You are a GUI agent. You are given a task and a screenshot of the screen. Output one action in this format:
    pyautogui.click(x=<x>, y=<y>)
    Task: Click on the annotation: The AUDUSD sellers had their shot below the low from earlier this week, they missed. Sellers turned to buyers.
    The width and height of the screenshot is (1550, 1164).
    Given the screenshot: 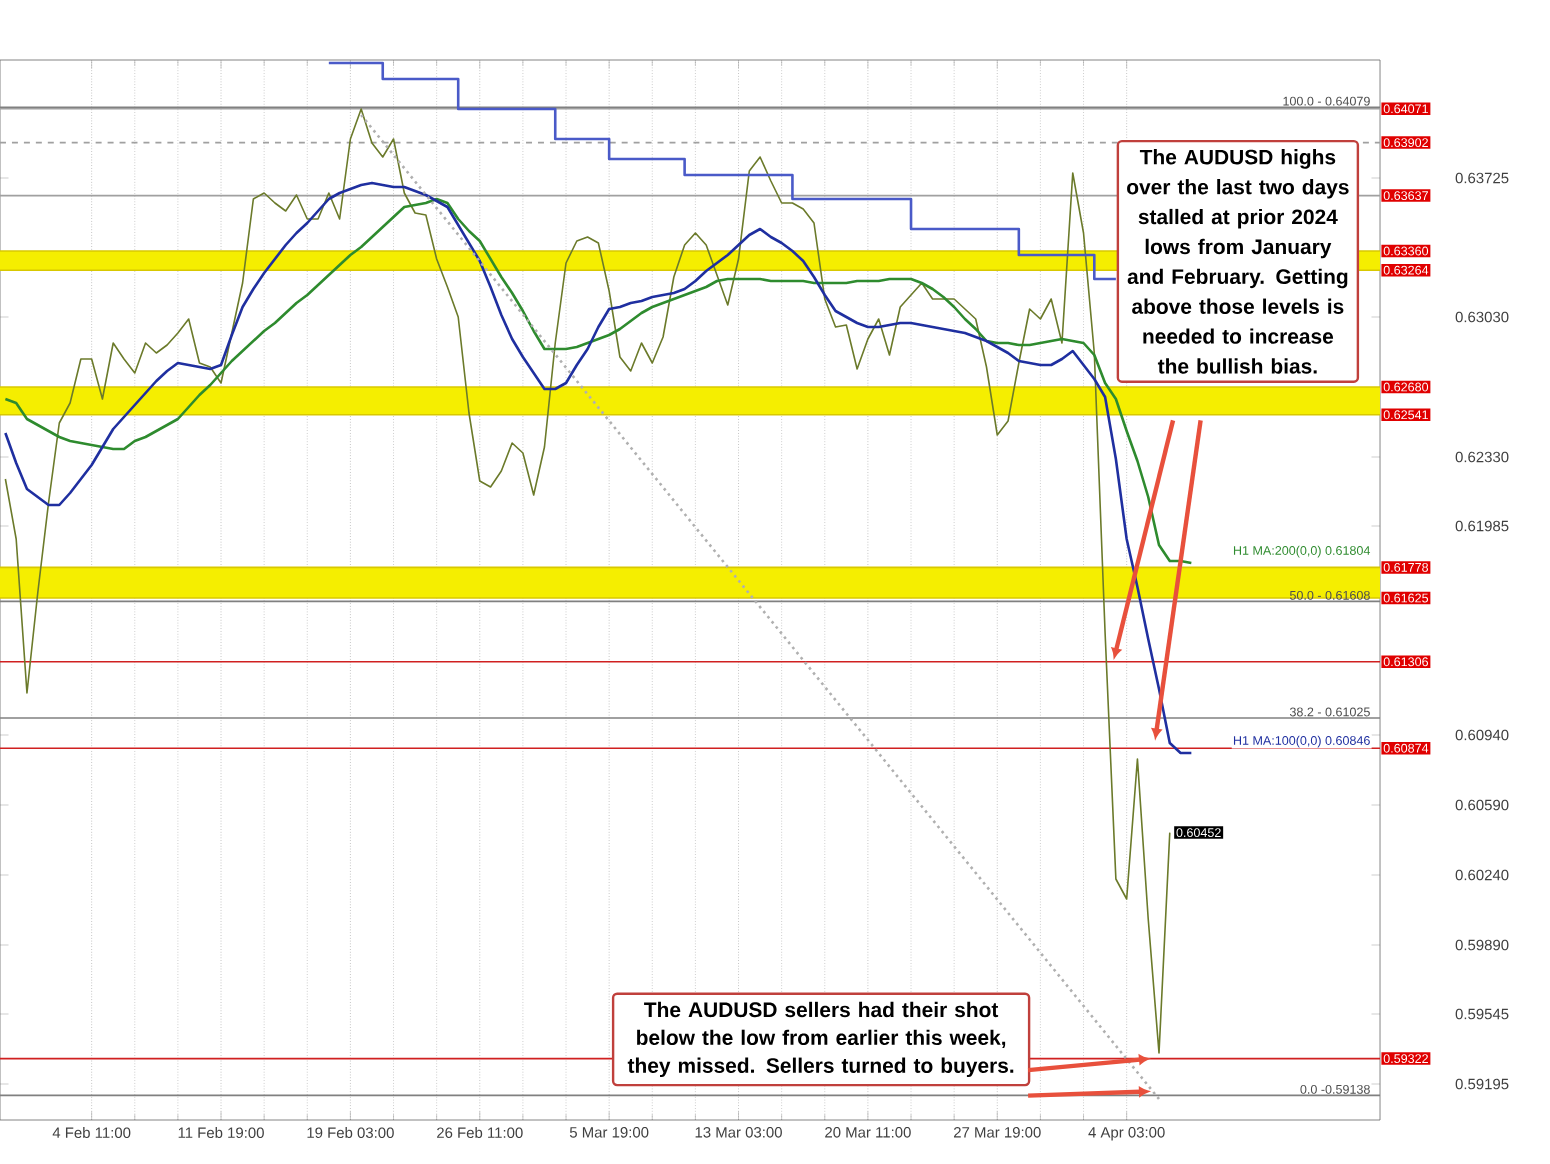 What is the action you would take?
    pyautogui.click(x=820, y=1039)
    